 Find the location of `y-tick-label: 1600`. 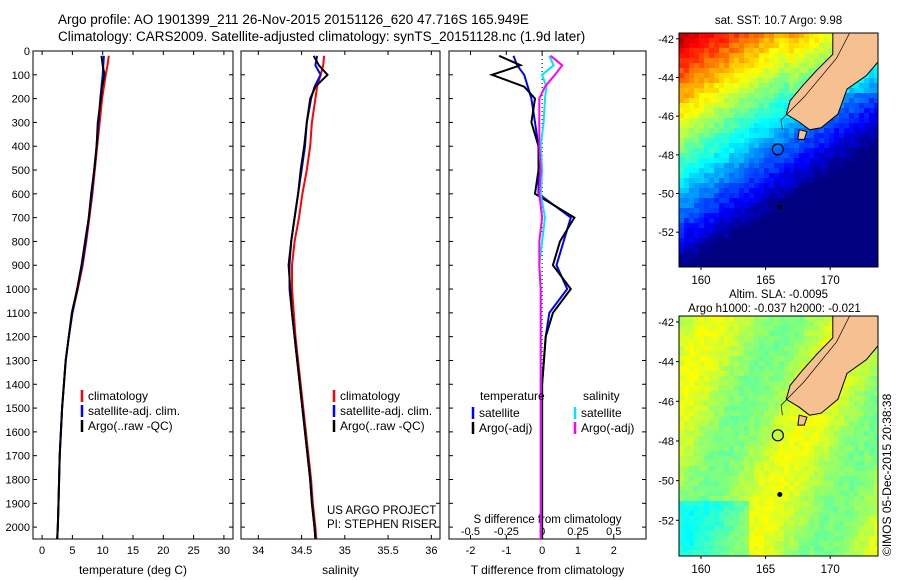

y-tick-label: 1600 is located at coordinates (18, 433).